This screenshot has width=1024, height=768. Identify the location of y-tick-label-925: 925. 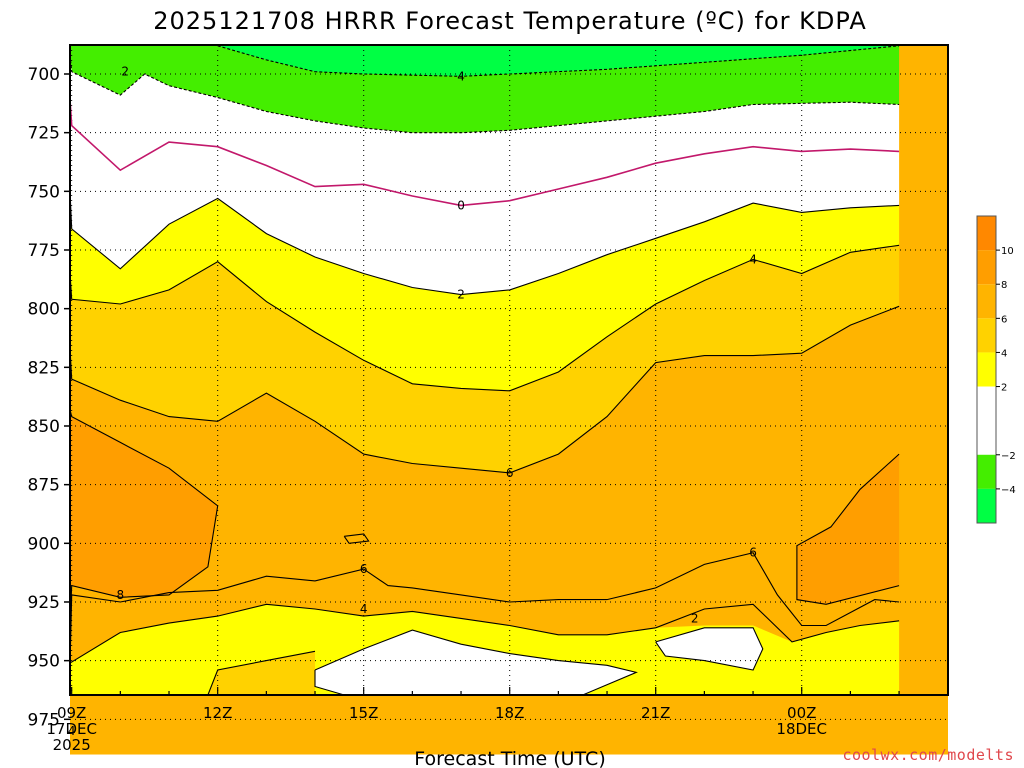
(44, 603).